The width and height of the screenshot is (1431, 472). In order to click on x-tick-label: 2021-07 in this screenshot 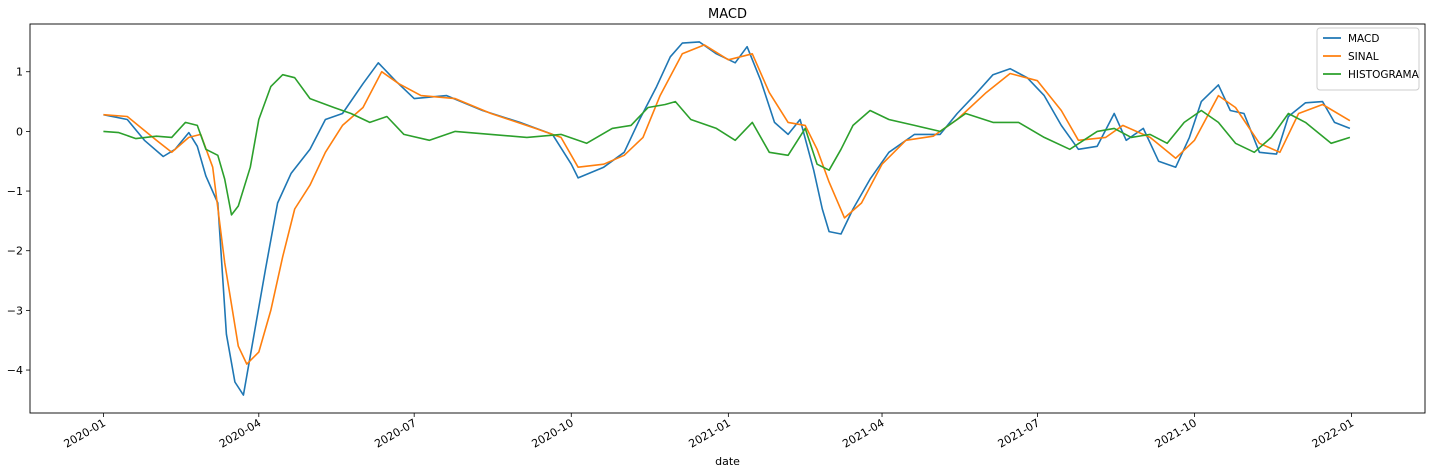, I will do `click(1019, 433)`.